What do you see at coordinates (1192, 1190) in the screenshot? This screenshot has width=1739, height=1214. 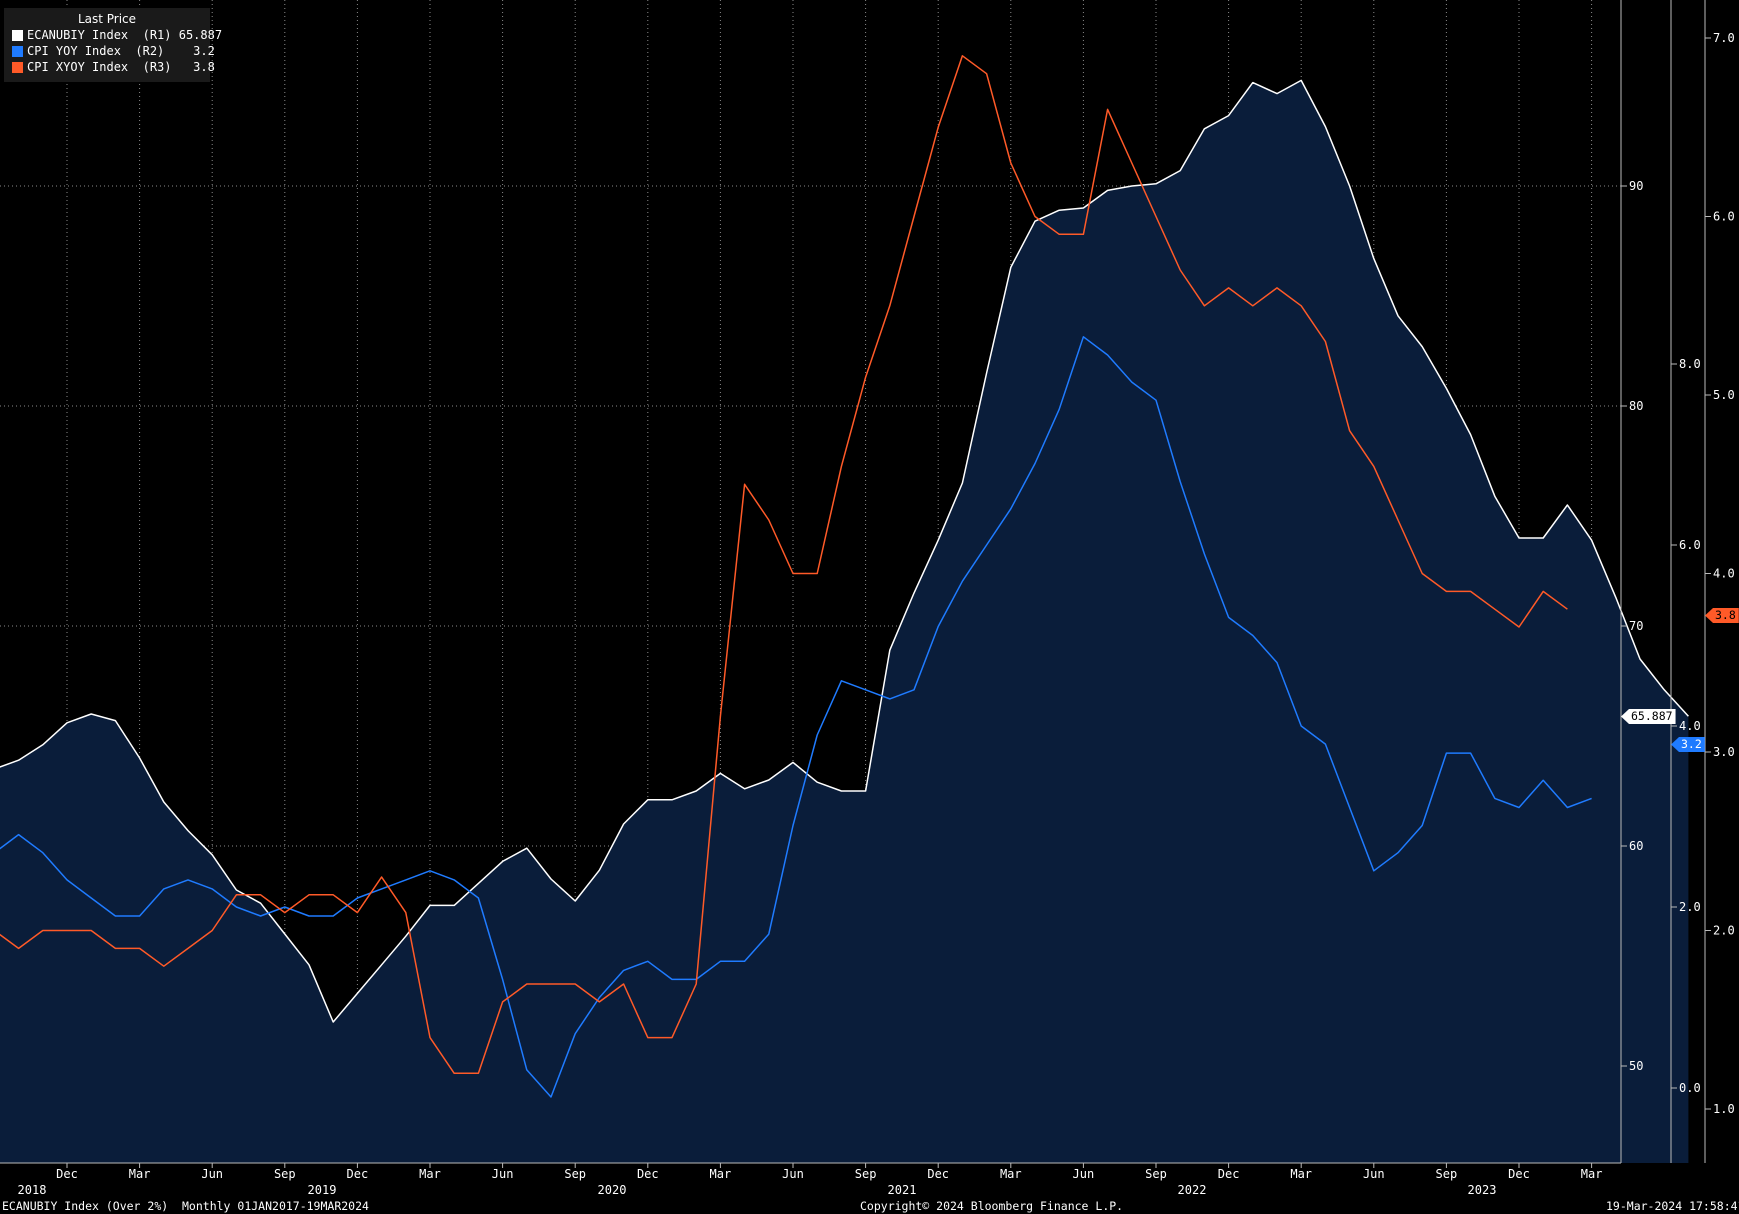 I see `x-year-label: 2022` at bounding box center [1192, 1190].